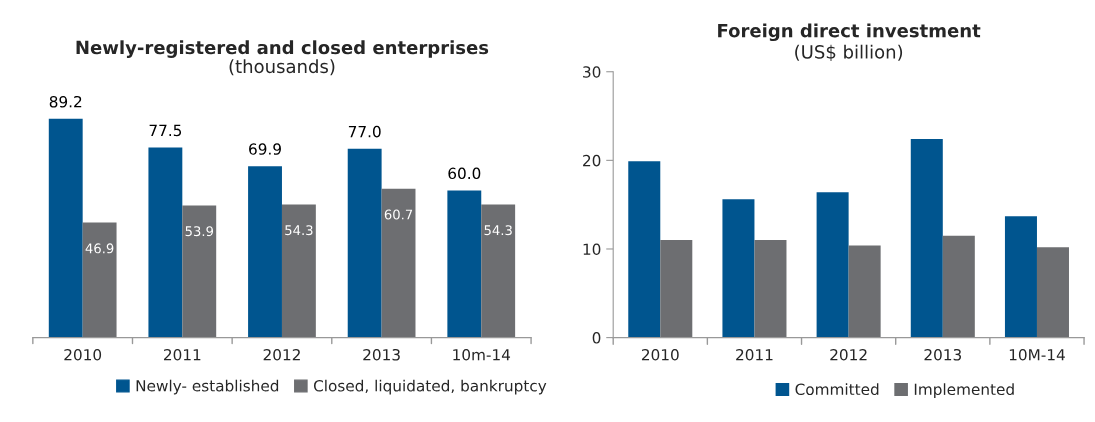 The width and height of the screenshot is (1095, 422). What do you see at coordinates (207, 387) in the screenshot?
I see `legend-label: Newly- established` at bounding box center [207, 387].